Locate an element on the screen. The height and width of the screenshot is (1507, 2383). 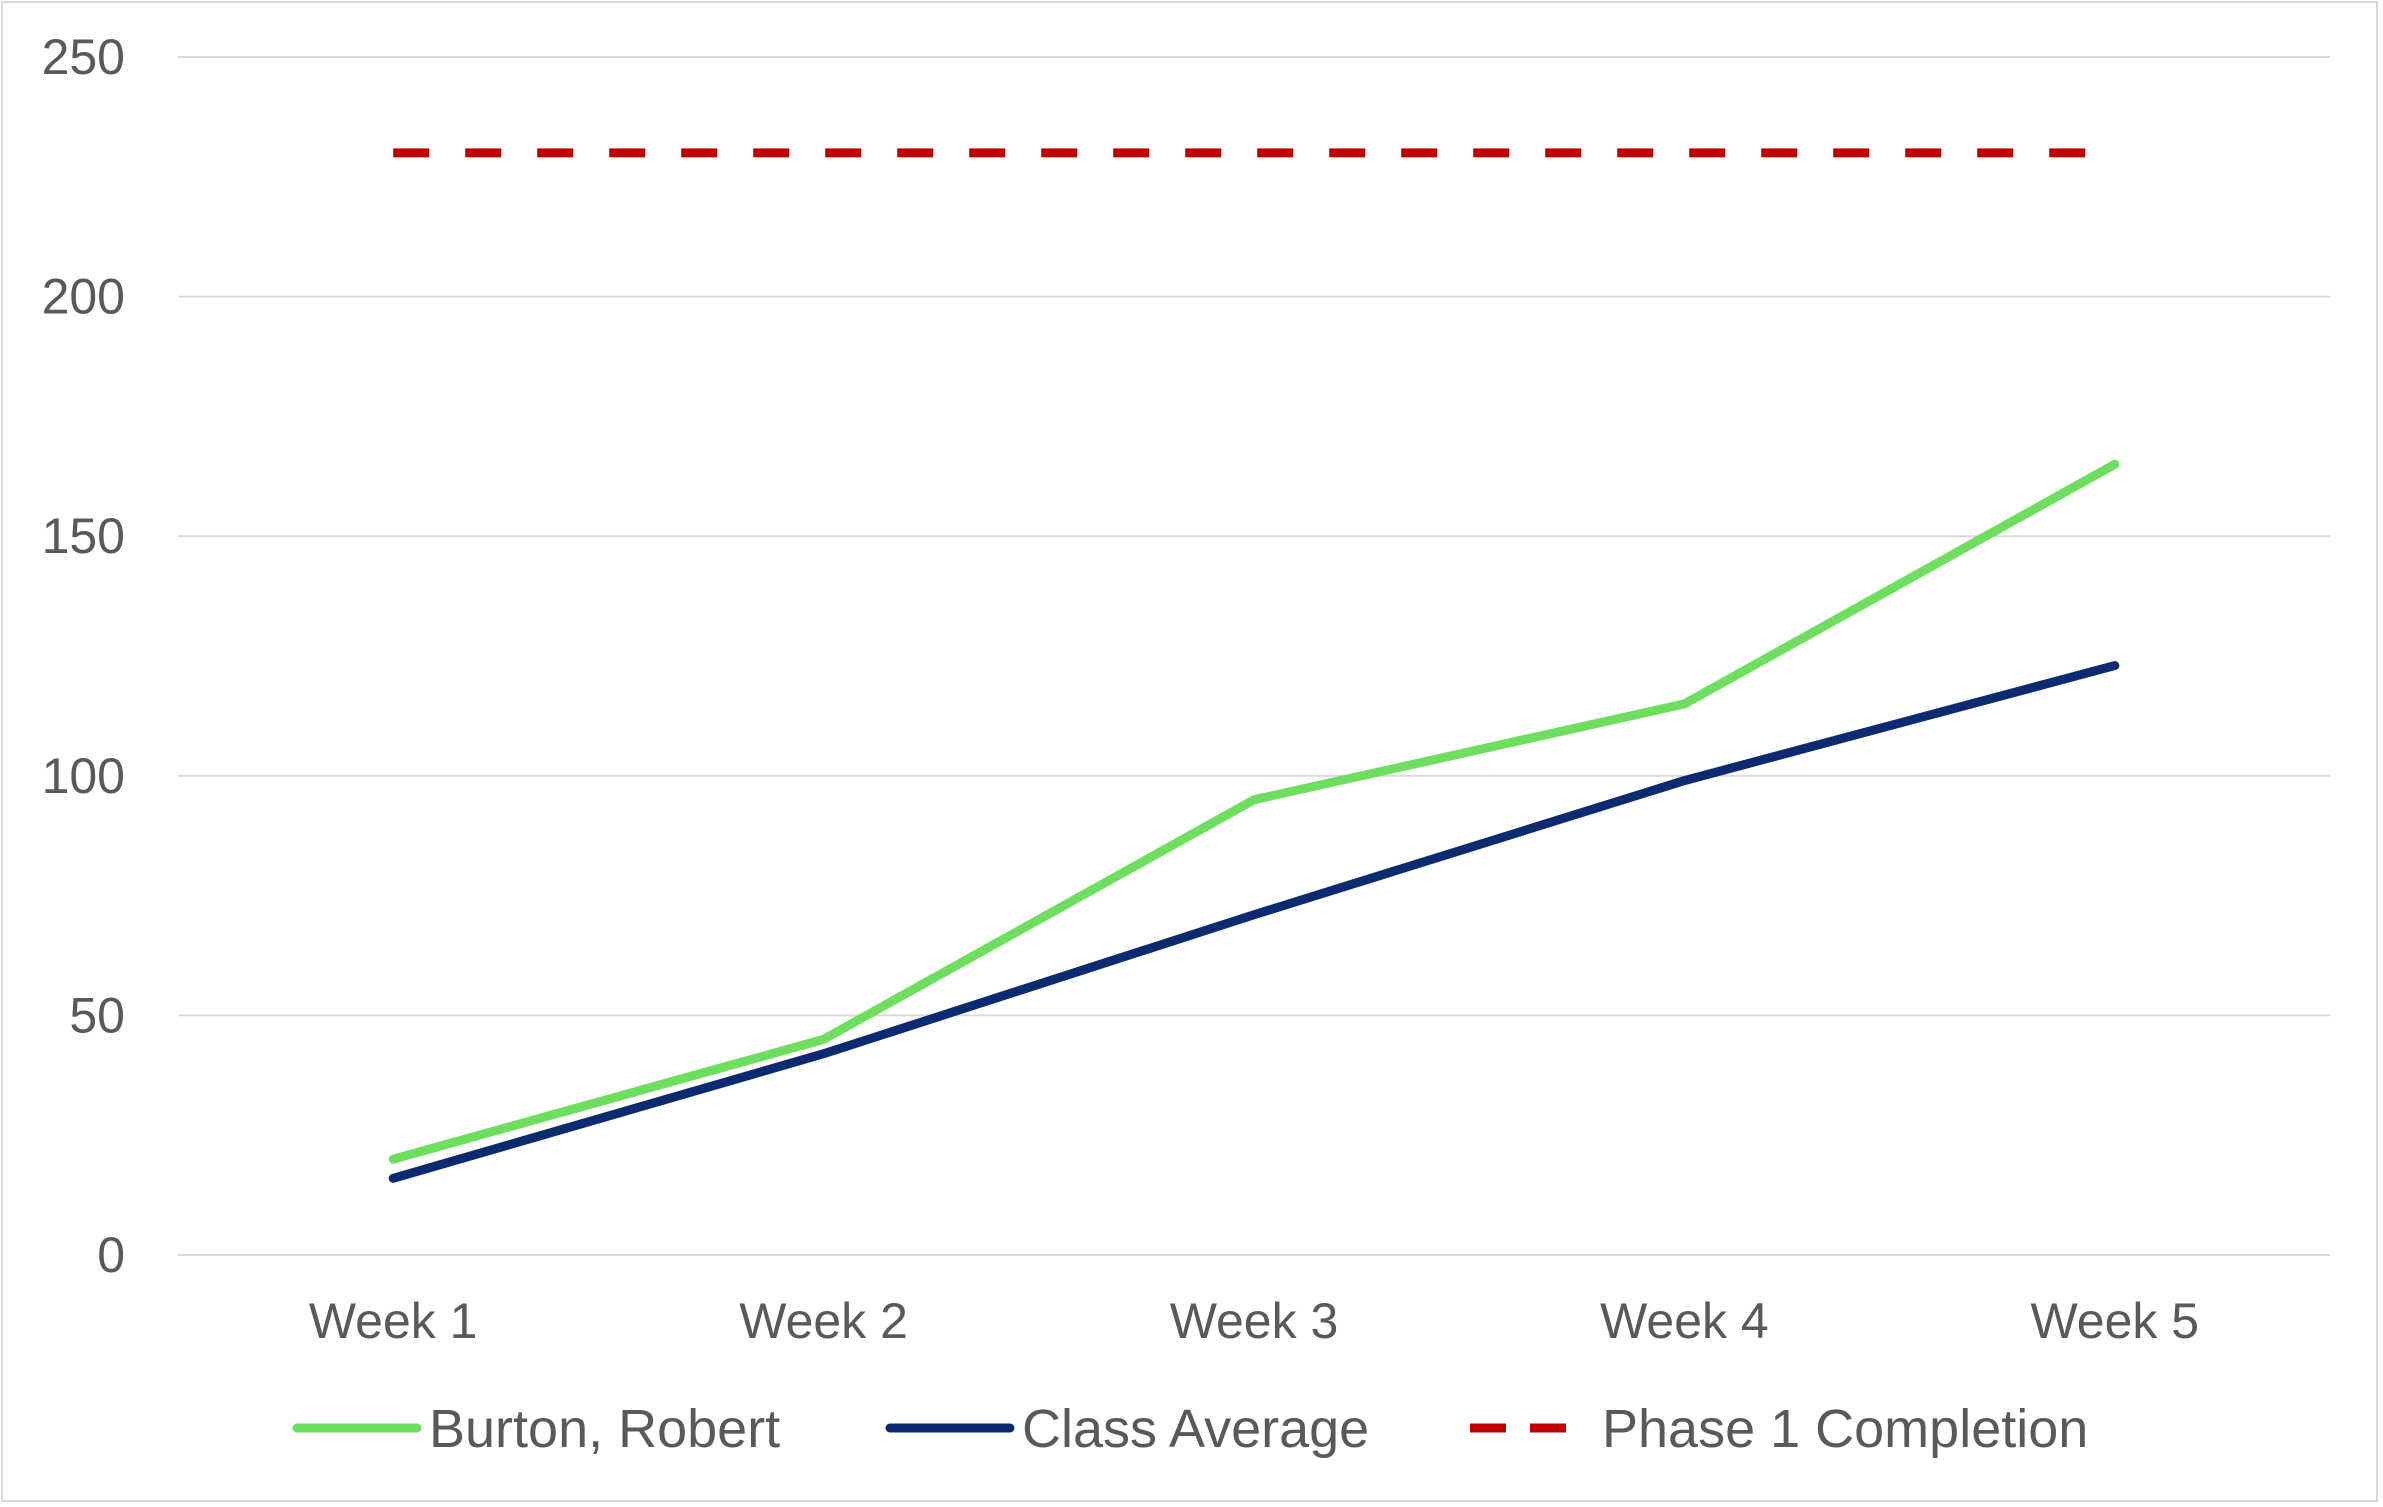
legend-label-3: Phase 1 Completion is located at coordinates (1845, 1429).